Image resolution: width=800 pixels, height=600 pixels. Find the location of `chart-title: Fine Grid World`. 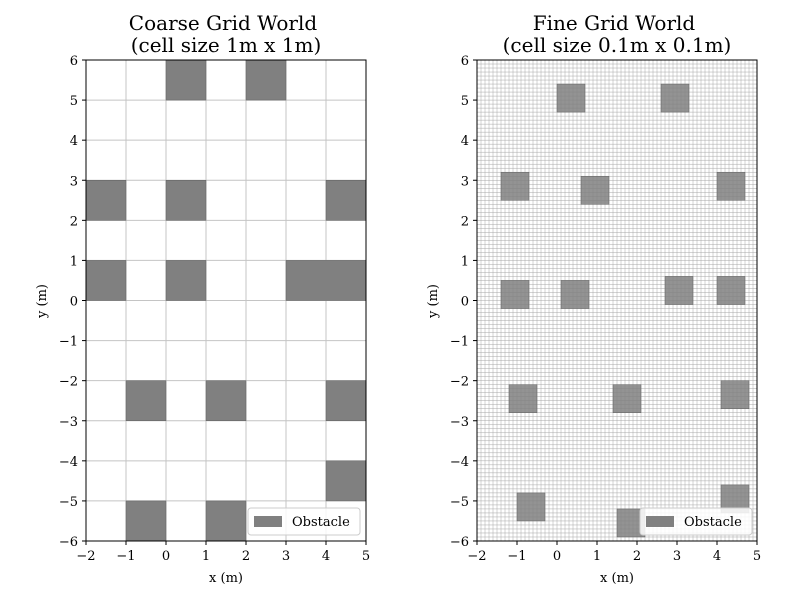

chart-title: Fine Grid World is located at coordinates (614, 23).